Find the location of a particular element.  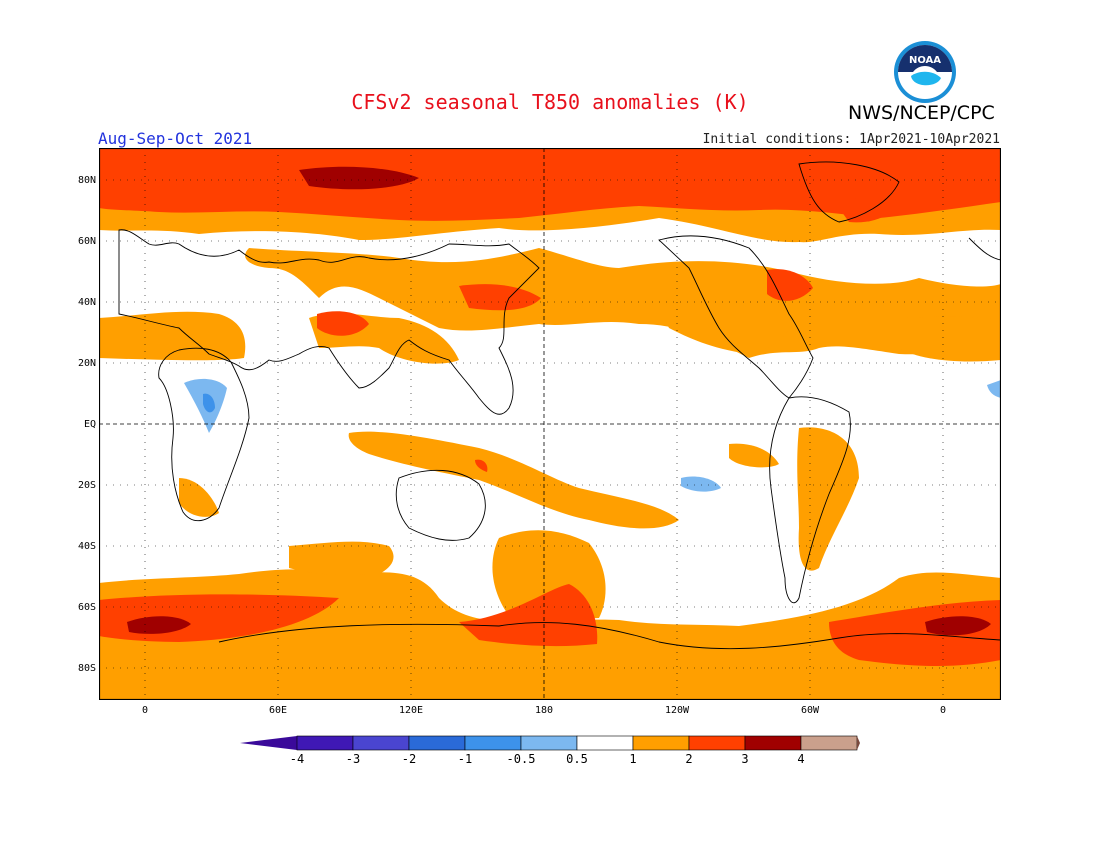

colorbar-label: -4 is located at coordinates (297, 759).